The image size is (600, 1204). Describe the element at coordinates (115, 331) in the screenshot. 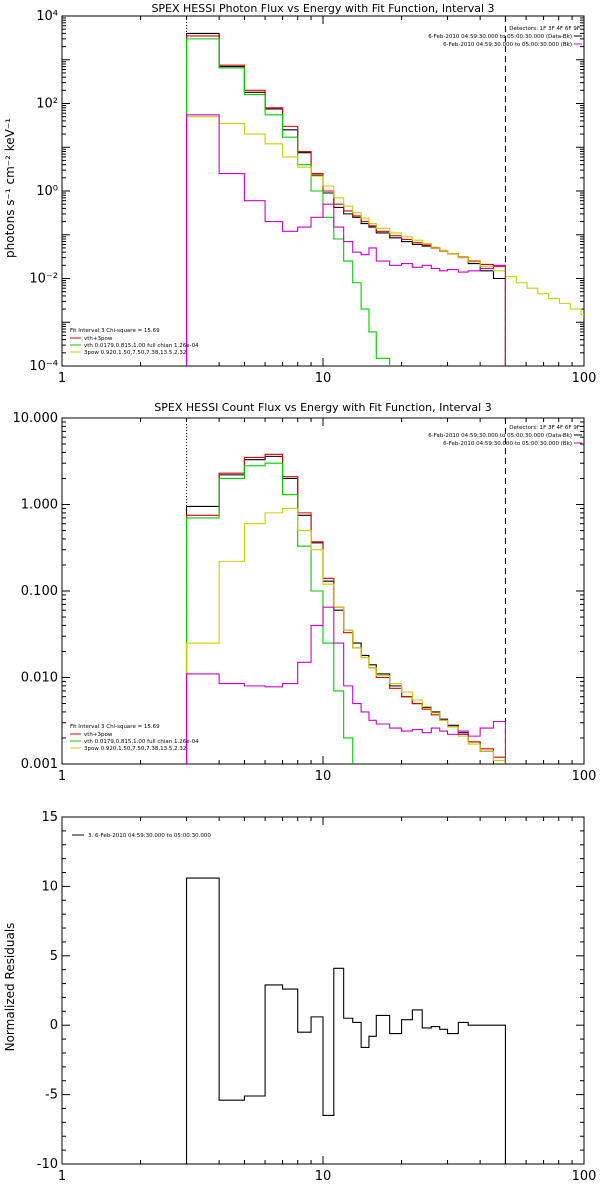

I see `panel-1-legend-left-0: Fit Interval 3 Chi-square = 15.69` at that location.